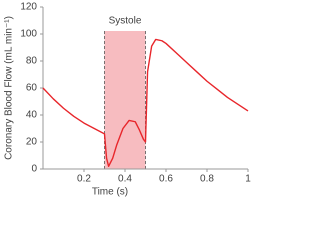  Describe the element at coordinates (28, 34) in the screenshot. I see `y-tick-label: 100` at that location.